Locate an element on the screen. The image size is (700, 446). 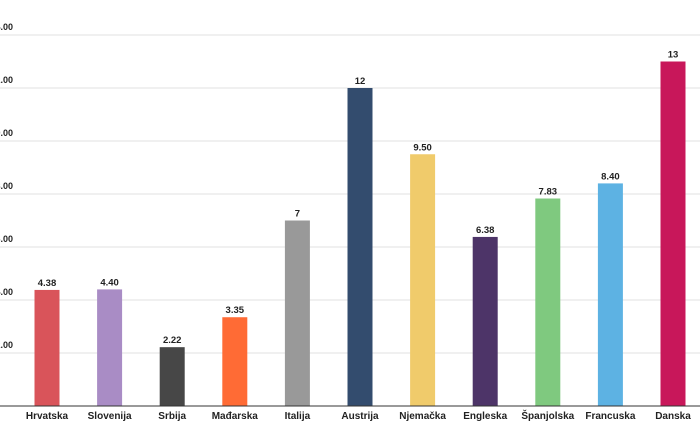
y-tick-label: 14.00 is located at coordinates (6, 27).